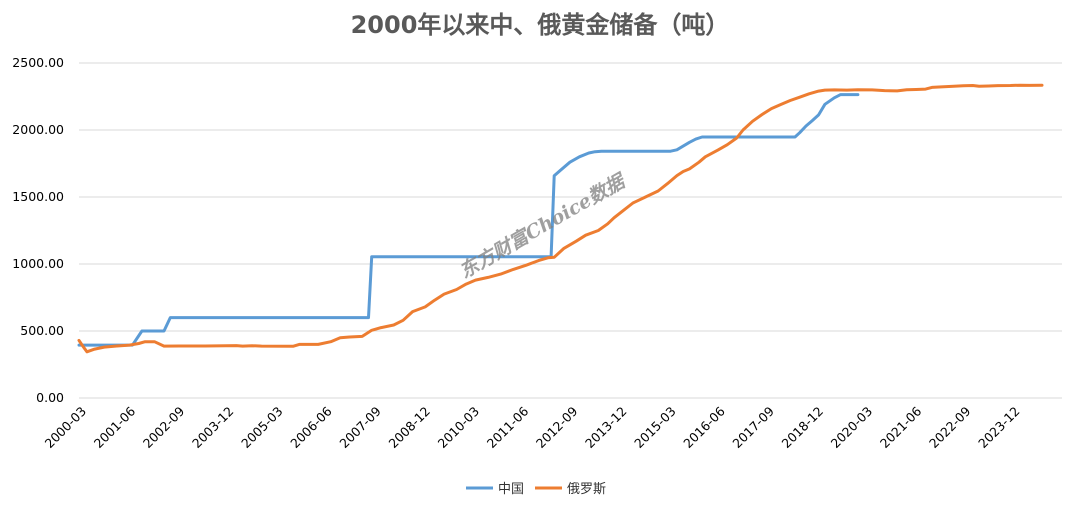 The width and height of the screenshot is (1080, 511). Describe the element at coordinates (38, 230) in the screenshot. I see `y-axis: 0.00 500.00 1000.00 1500.00 2000.00 2500.00` at that location.